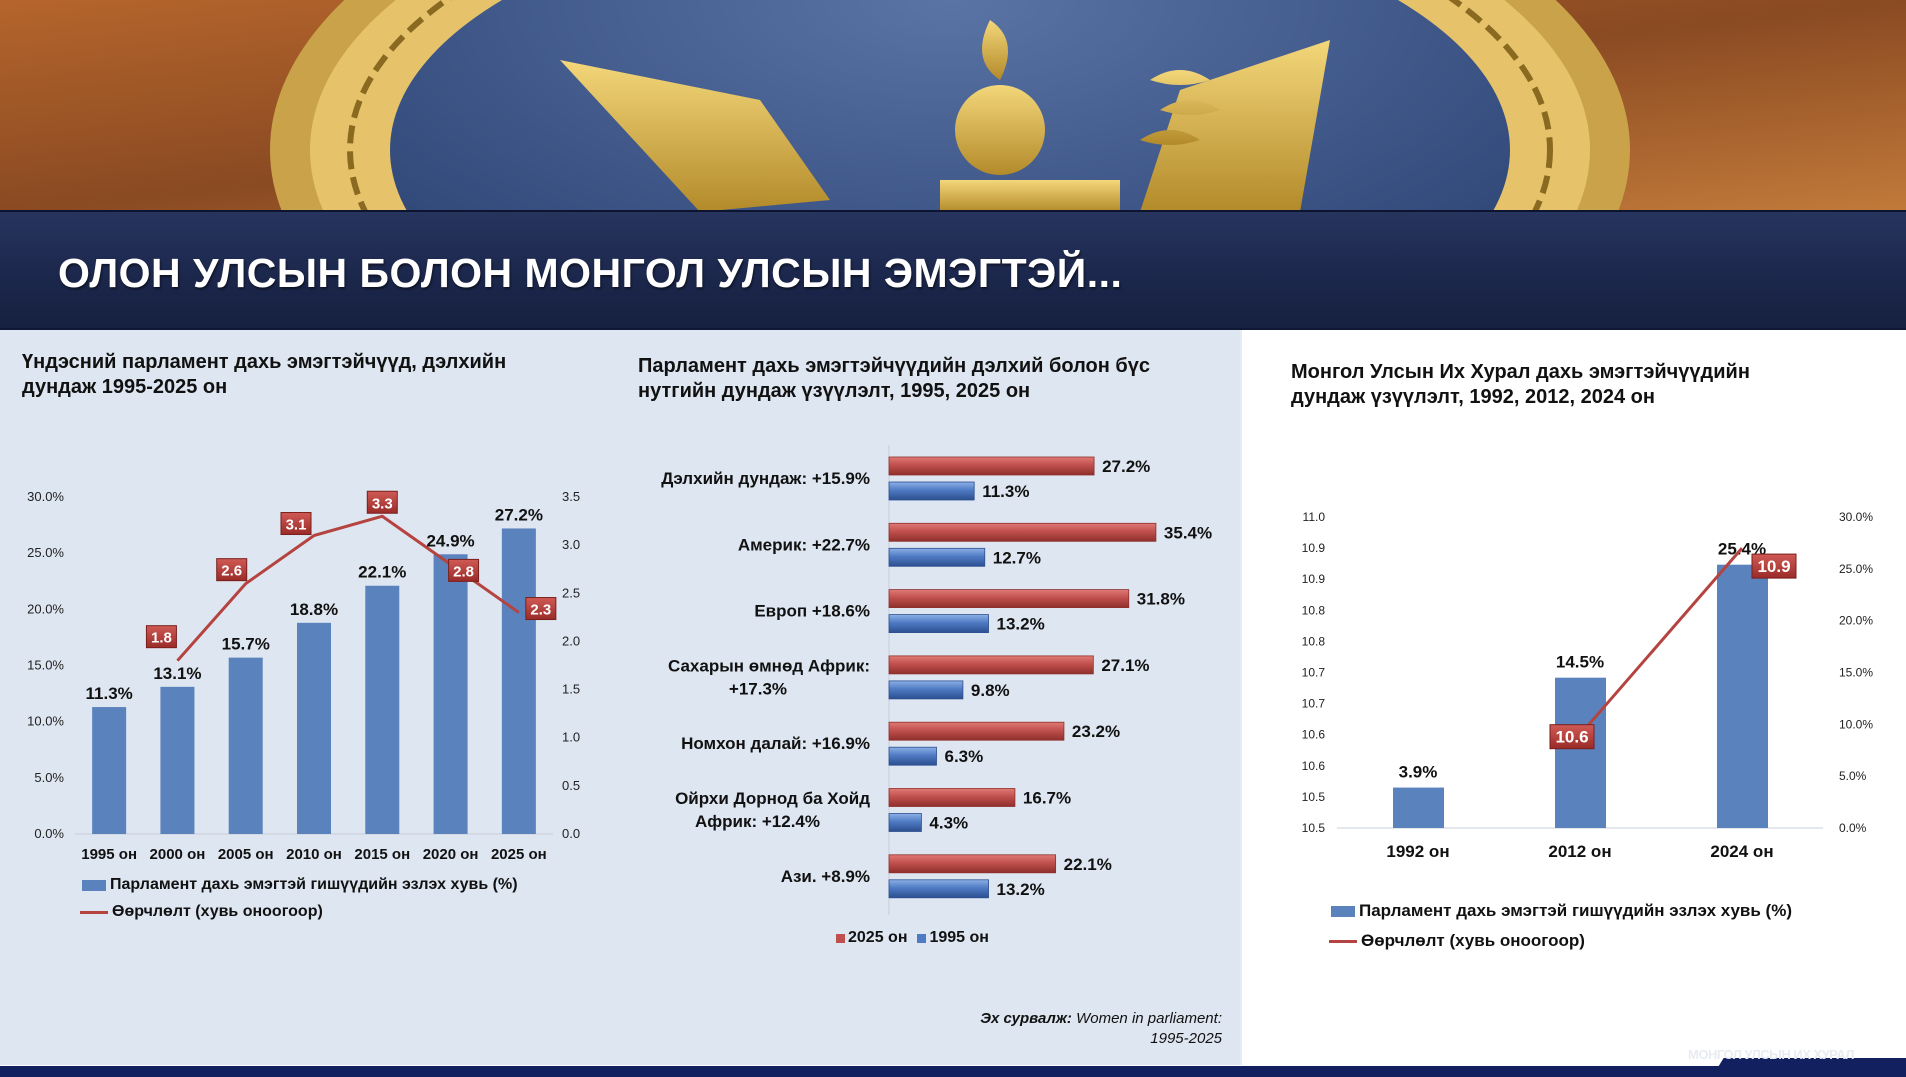 This screenshot has width=1906, height=1077. Describe the element at coordinates (953, 1071) in the screenshot. I see `footer-bar` at that location.